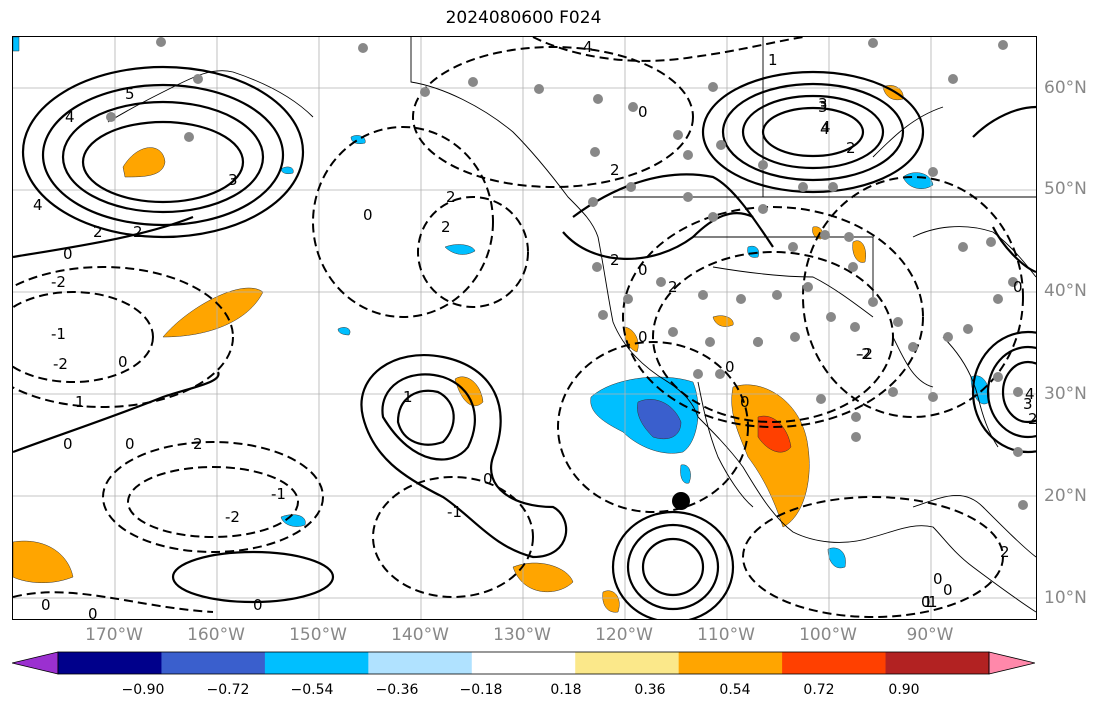 This screenshot has width=1105, height=712. Describe the element at coordinates (318, 635) in the screenshot. I see `lon-label-150w: 150°W` at that location.